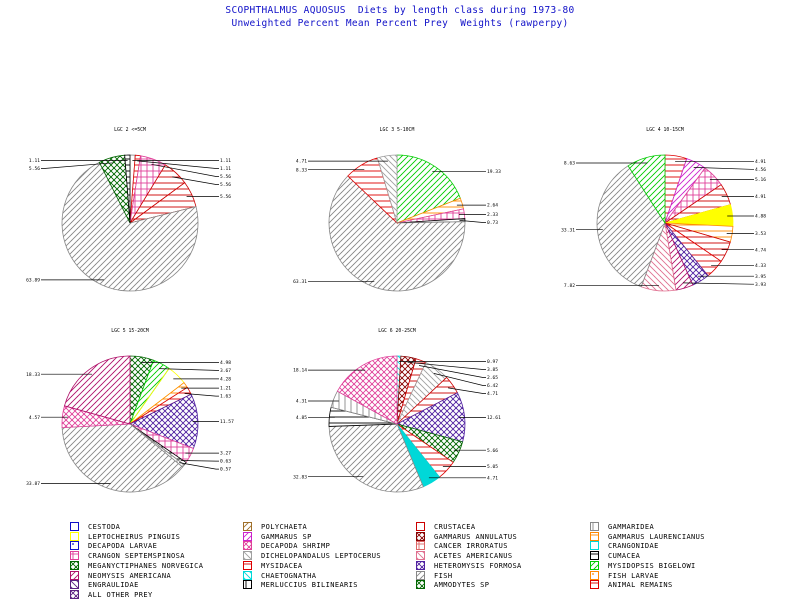 Image resolution: width=800 pixels, height=600 pixels. What do you see at coordinates (492, 378) in the screenshot?
I see `slice-value-label: 2.65` at bounding box center [492, 378].